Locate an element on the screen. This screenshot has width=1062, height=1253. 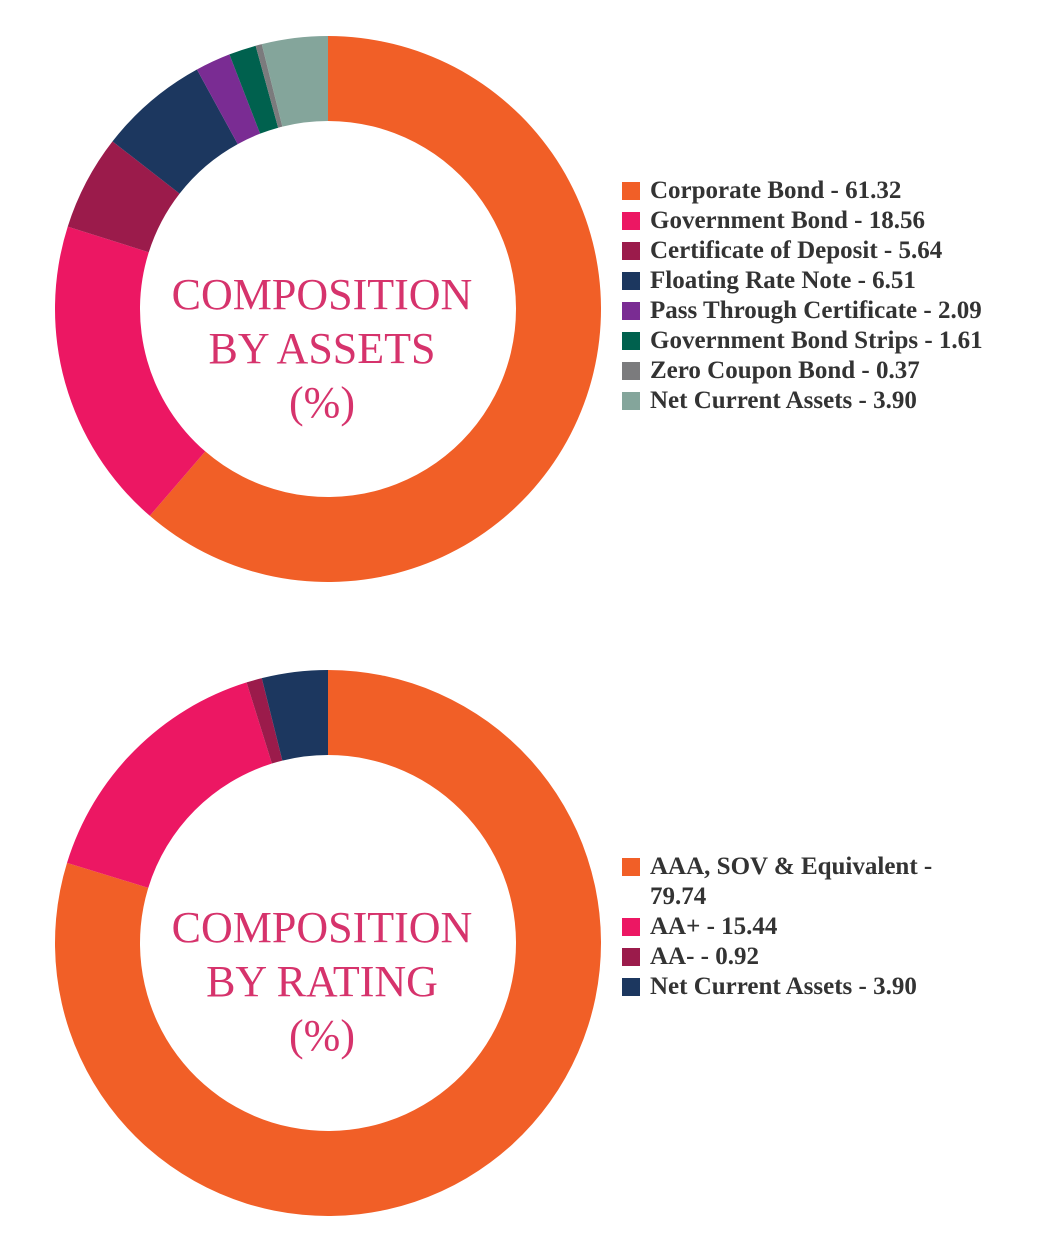
rating-legend-item-3: Net Current Assets - 3.90 is located at coordinates (802, 987).